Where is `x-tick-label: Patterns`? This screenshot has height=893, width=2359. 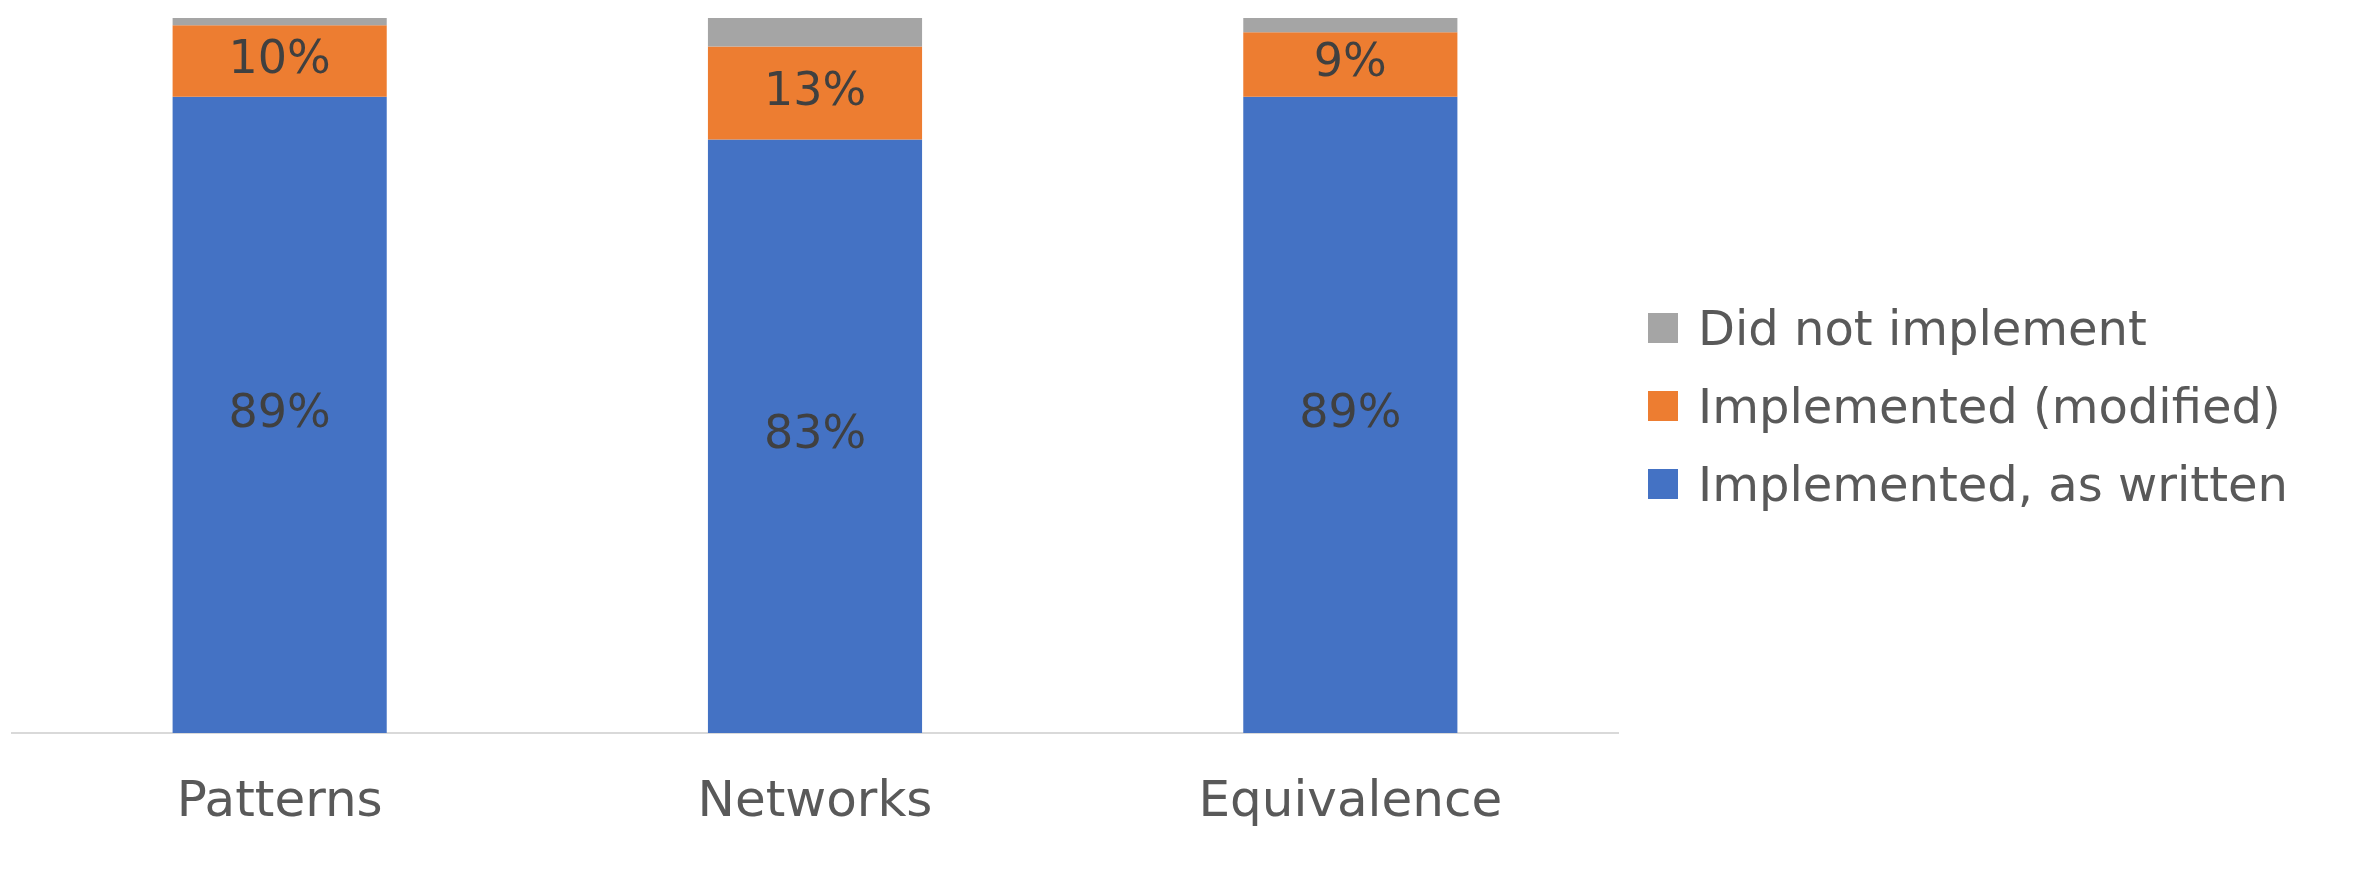
x-tick-label: Patterns is located at coordinates (279, 798).